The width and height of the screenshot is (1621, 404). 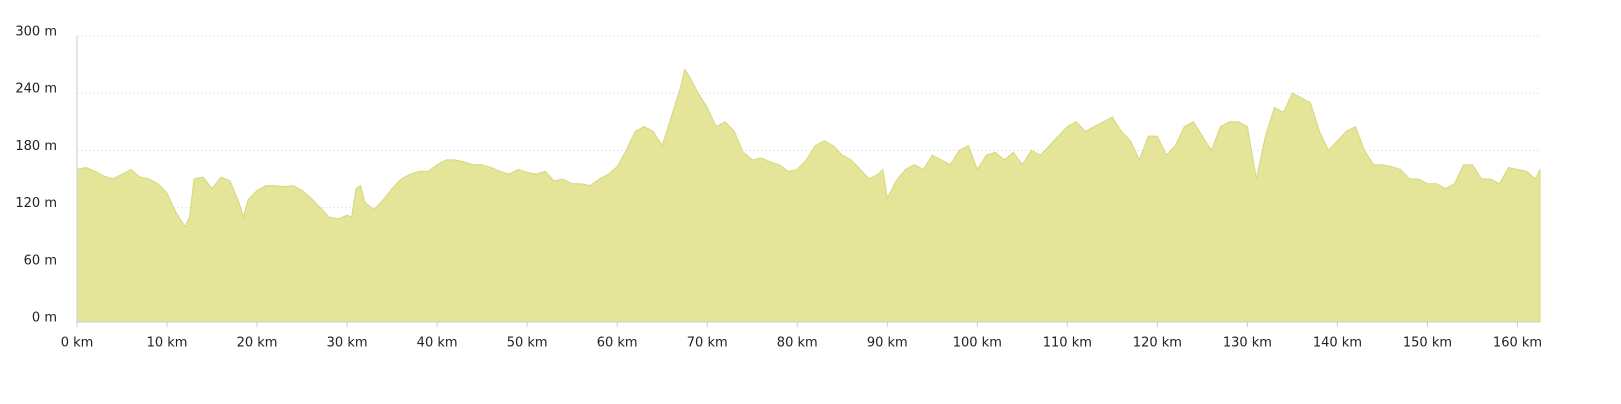 What do you see at coordinates (347, 343) in the screenshot?
I see `x-tick-label: 30 km` at bounding box center [347, 343].